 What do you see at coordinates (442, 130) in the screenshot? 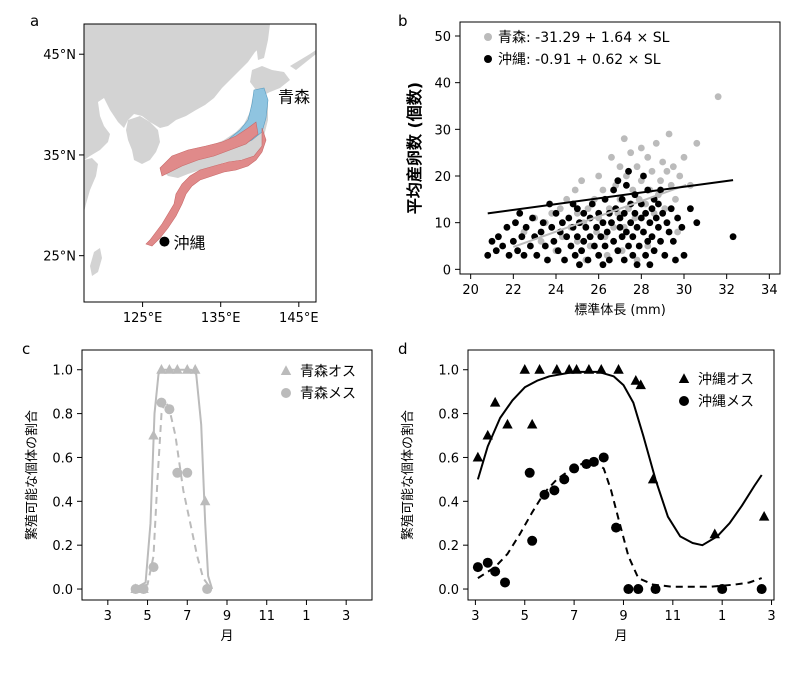
I see `y-tick-label: 30` at bounding box center [442, 130].